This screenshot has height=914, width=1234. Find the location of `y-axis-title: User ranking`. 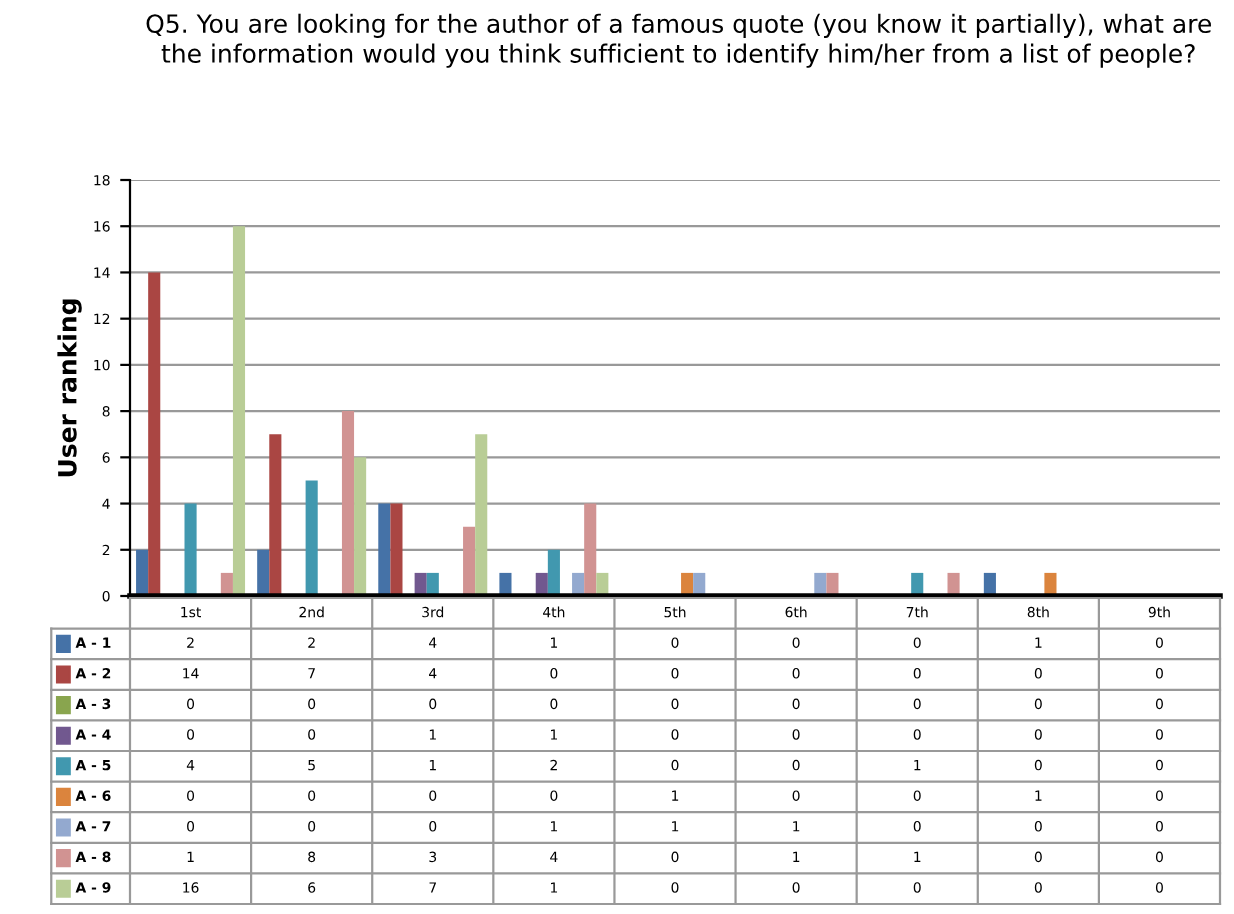

y-axis-title: User ranking is located at coordinates (69, 388).